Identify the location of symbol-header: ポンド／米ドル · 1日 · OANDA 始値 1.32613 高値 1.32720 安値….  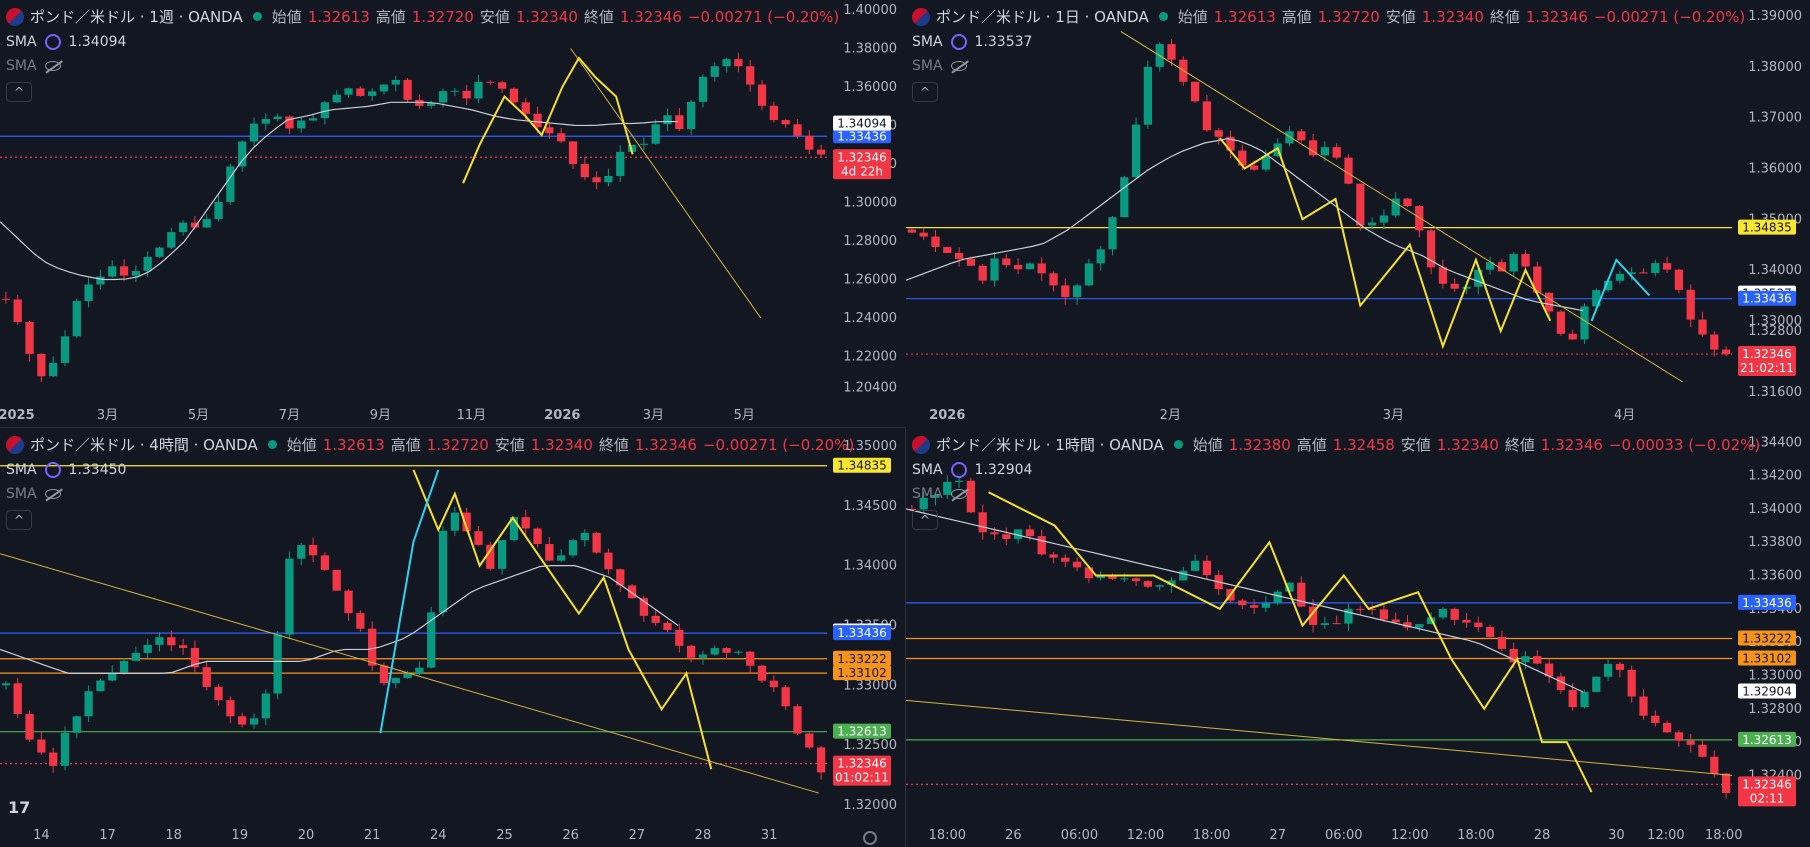
(1328, 16).